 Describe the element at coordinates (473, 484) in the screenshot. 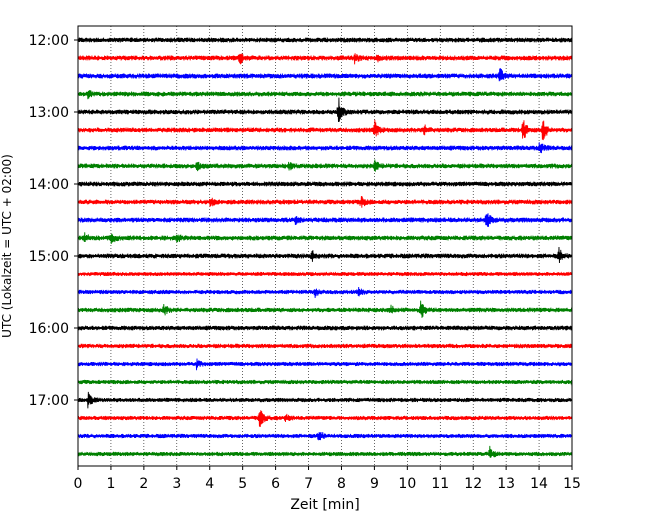

I see `x-tick-label: 12` at that location.